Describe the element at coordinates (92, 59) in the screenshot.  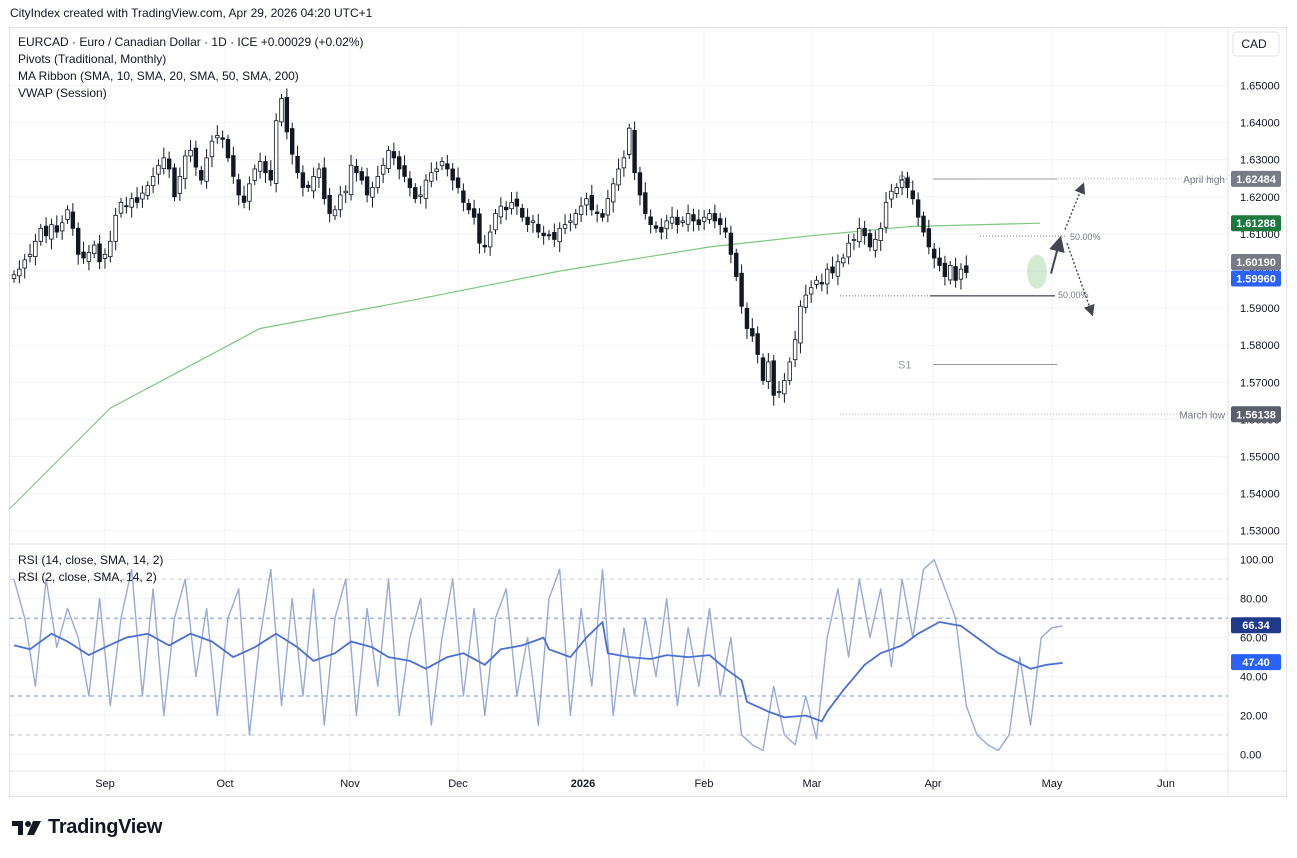
I see `legend-pivots: Pivots (Traditional, Monthly)` at that location.